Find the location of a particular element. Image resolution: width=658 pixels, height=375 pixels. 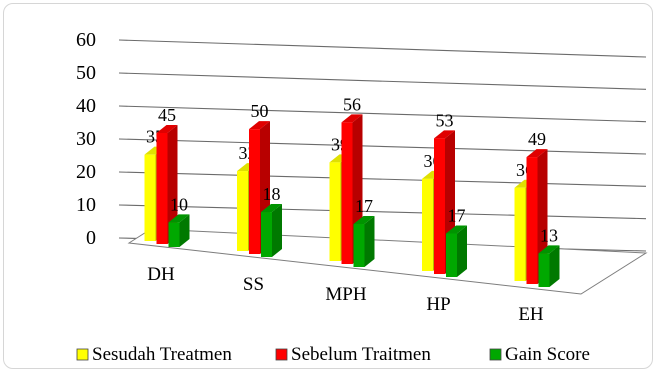

y-axis: 0 10 20 30 40 50 60 is located at coordinates (86, 139).